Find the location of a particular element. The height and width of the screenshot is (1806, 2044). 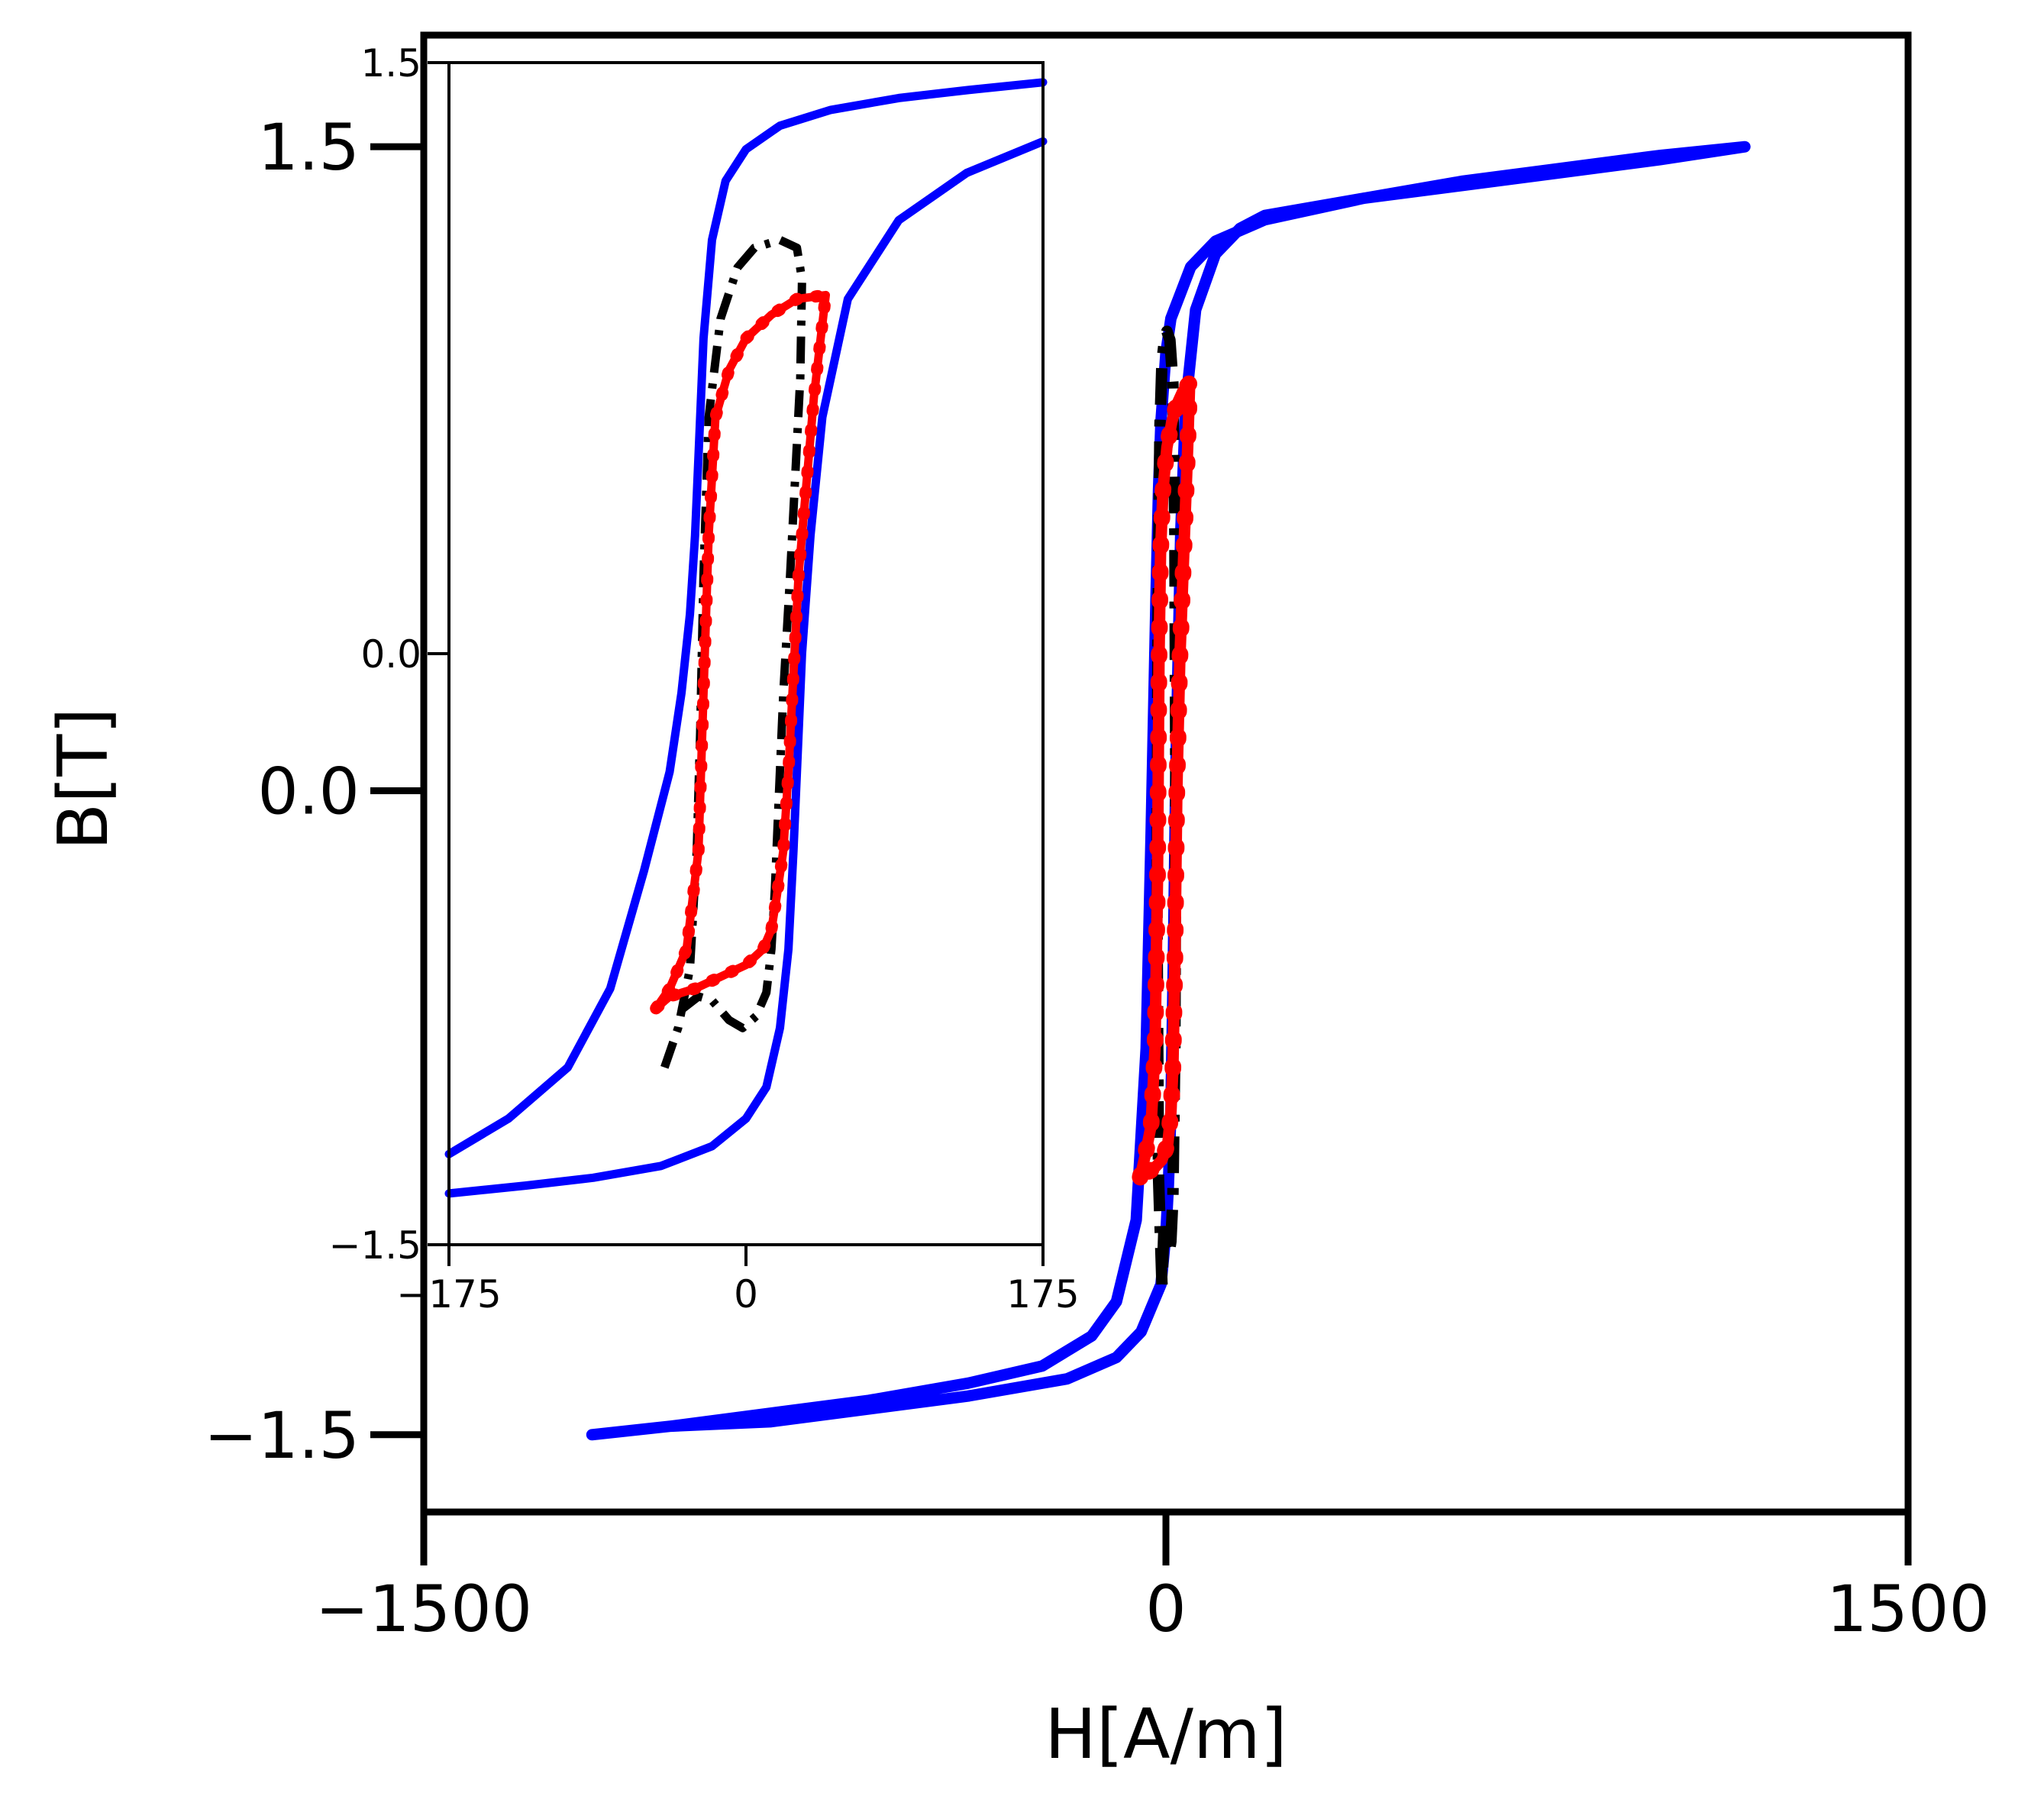

inset-y-tick-label-1: 0.0 is located at coordinates (391, 654).